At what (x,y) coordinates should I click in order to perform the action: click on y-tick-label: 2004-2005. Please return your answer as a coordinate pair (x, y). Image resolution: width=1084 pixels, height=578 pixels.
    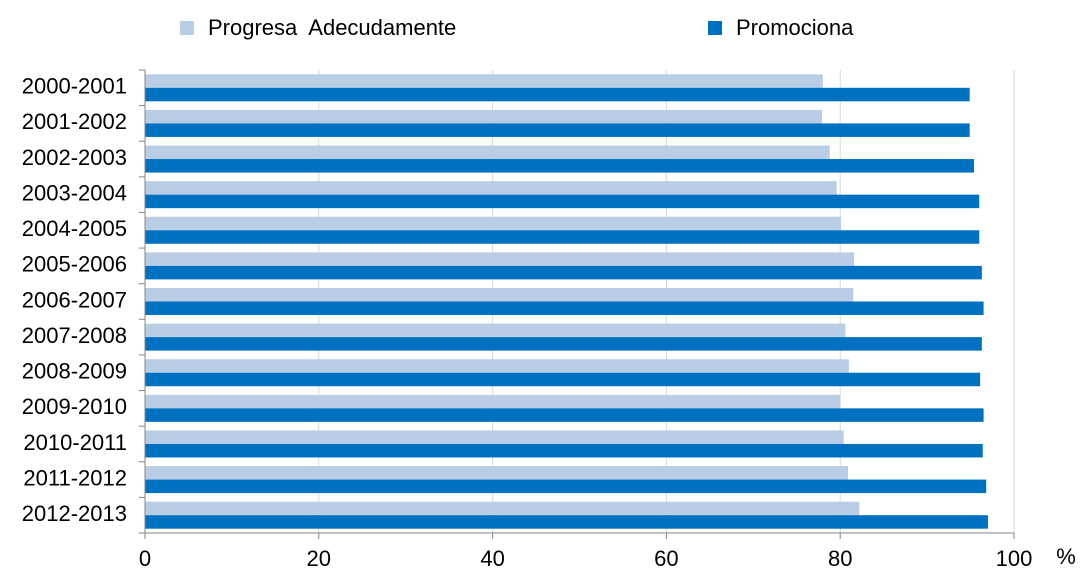
    Looking at the image, I should click on (74, 228).